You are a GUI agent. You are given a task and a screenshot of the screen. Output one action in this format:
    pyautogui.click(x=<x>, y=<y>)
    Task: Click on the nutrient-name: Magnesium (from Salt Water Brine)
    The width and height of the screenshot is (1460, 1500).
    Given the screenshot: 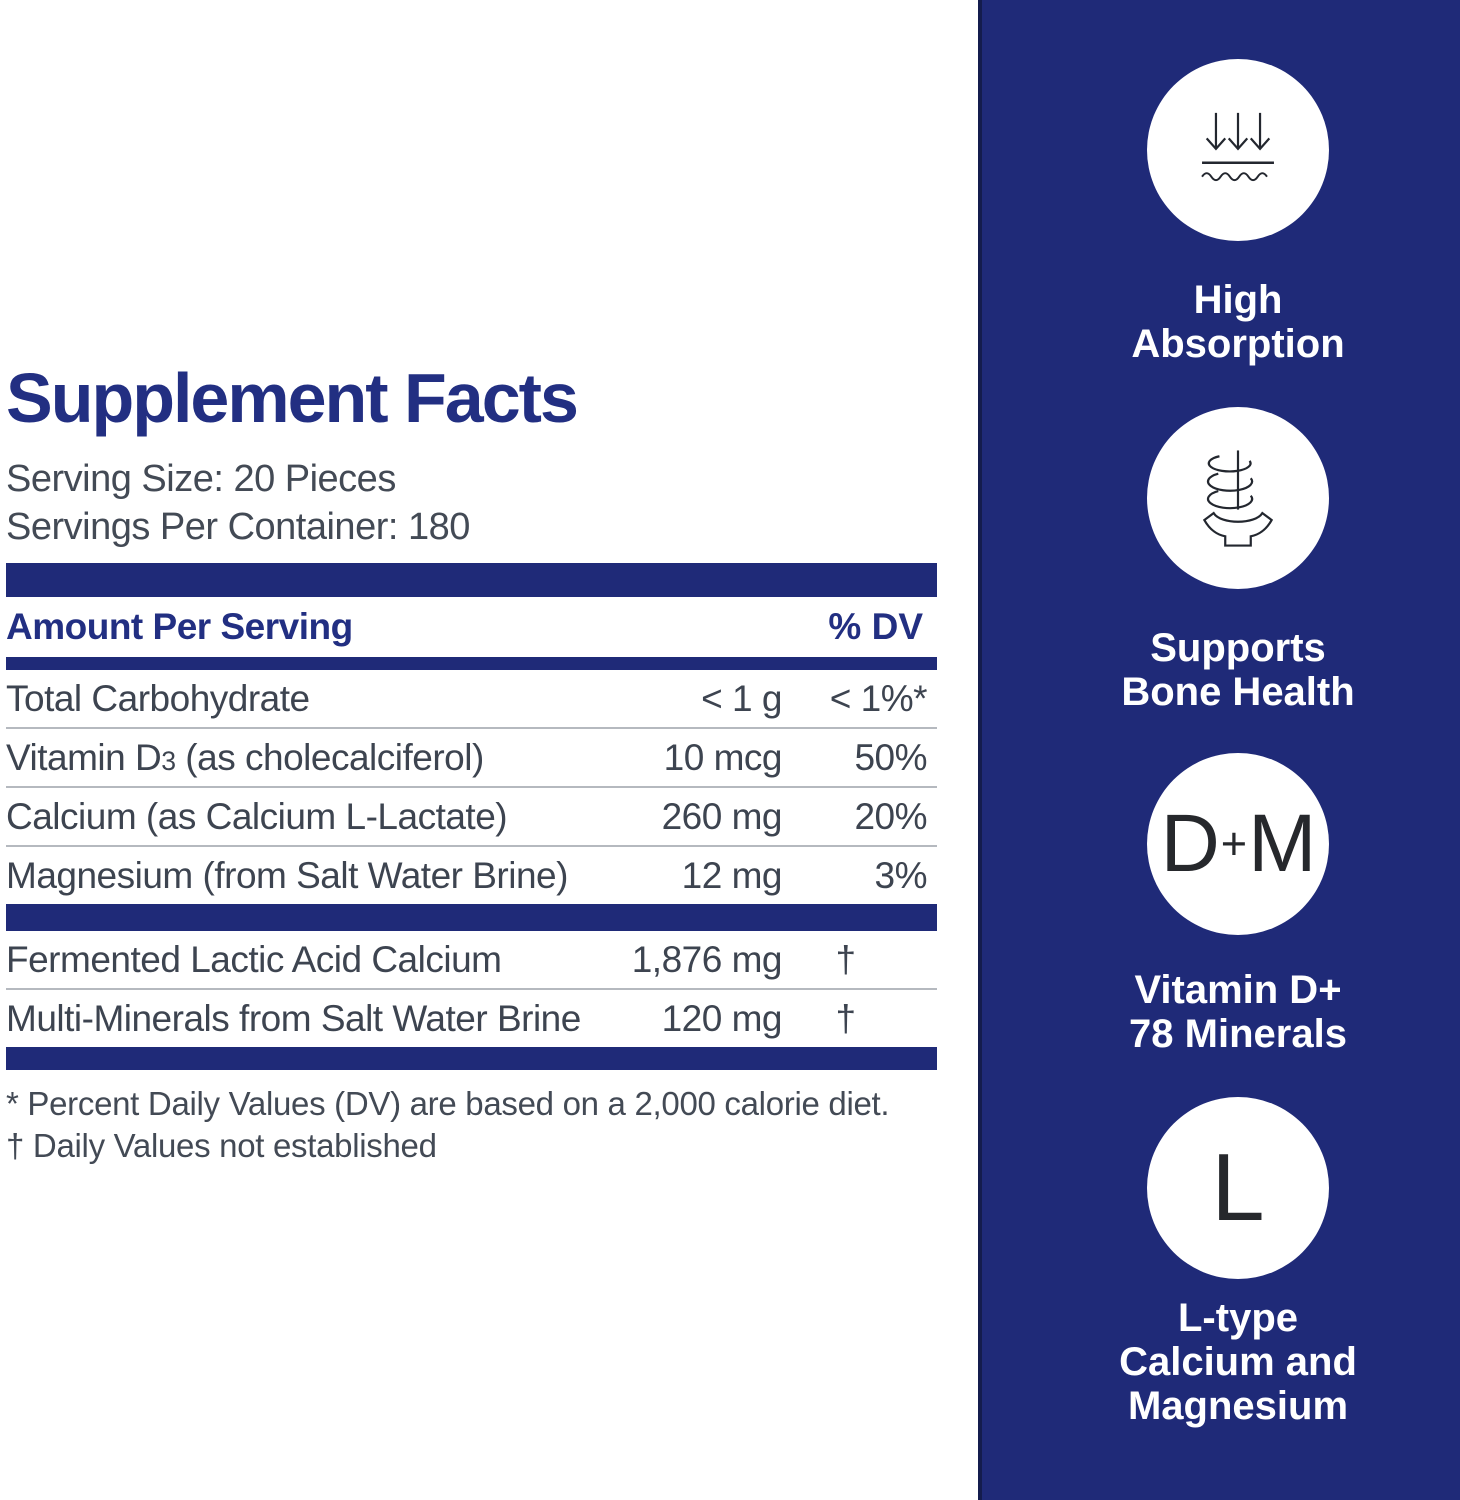 What is the action you would take?
    pyautogui.click(x=287, y=875)
    